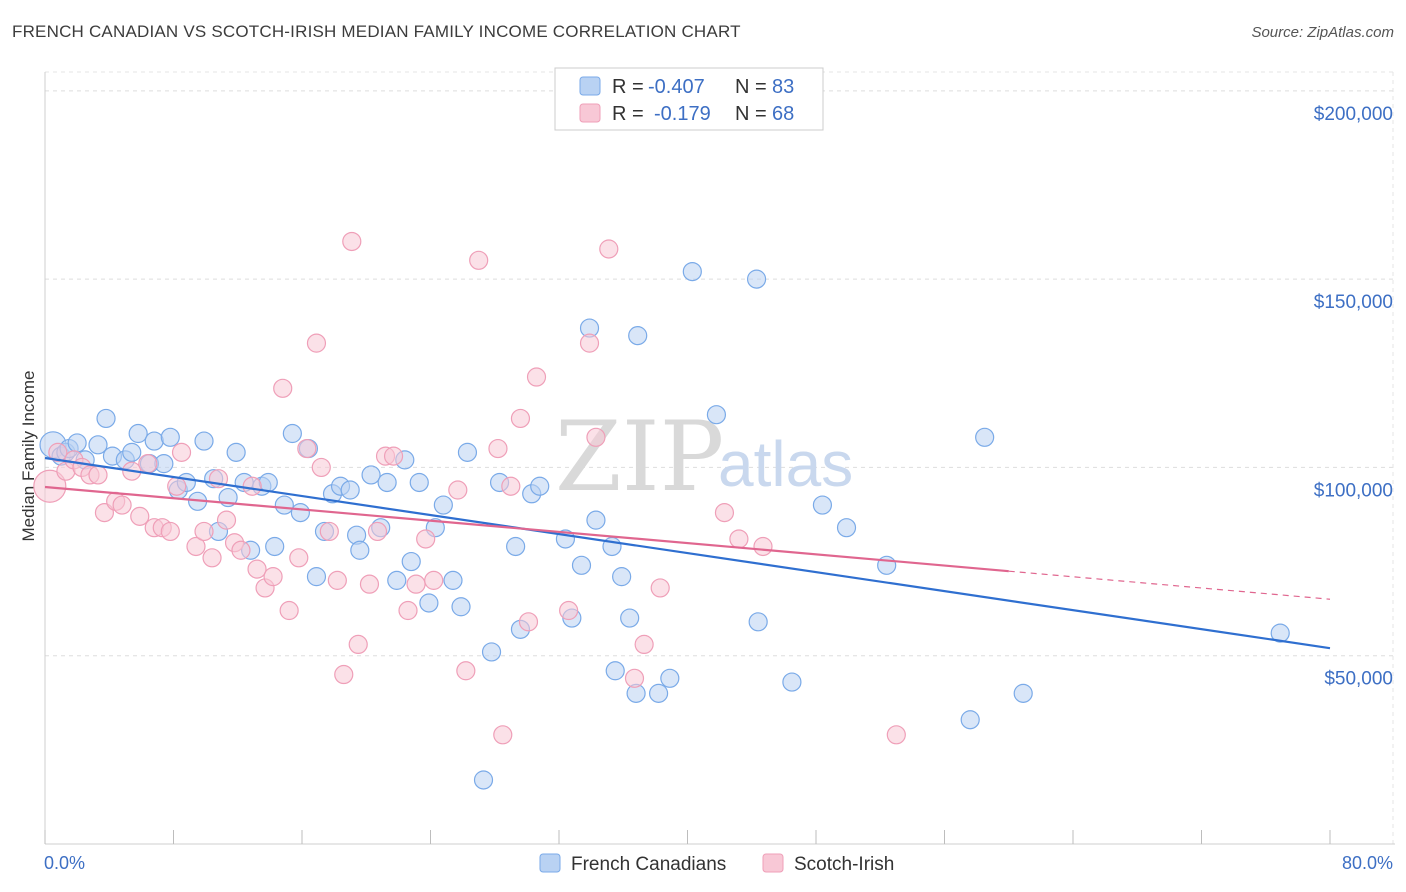  What do you see at coordinates (648, 864) in the screenshot?
I see `bottom-legend-label-french-canadians: French Canadians` at bounding box center [648, 864].